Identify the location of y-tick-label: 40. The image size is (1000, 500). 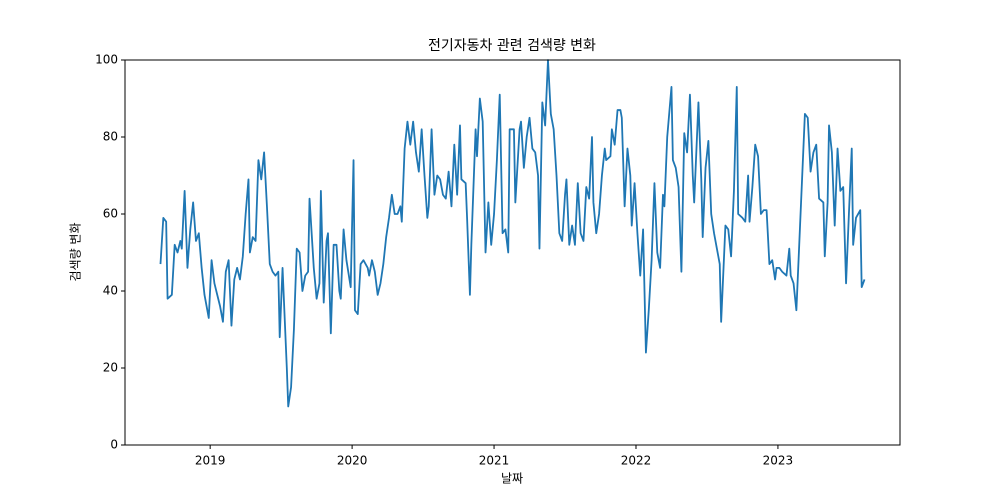
(110, 291).